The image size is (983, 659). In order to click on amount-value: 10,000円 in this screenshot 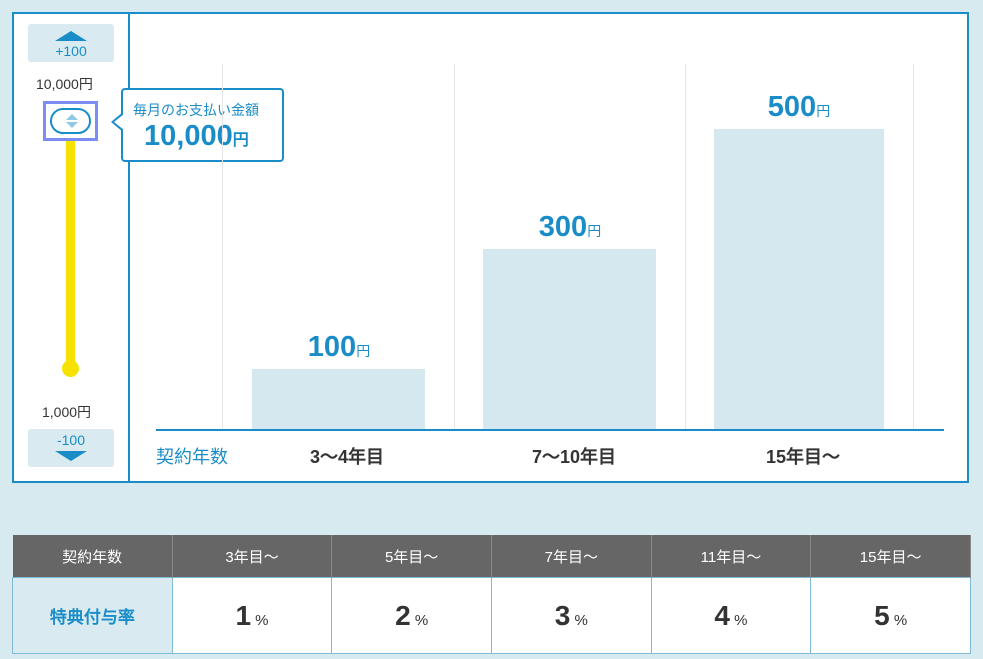, I will do `click(196, 136)`.